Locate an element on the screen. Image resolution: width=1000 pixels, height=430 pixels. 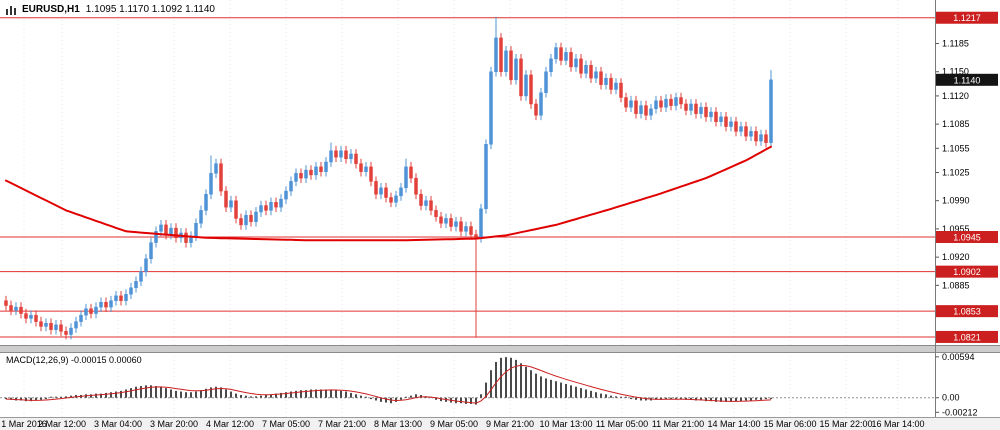
time-axis-label: 3 Mar 20:00 is located at coordinates (174, 424).